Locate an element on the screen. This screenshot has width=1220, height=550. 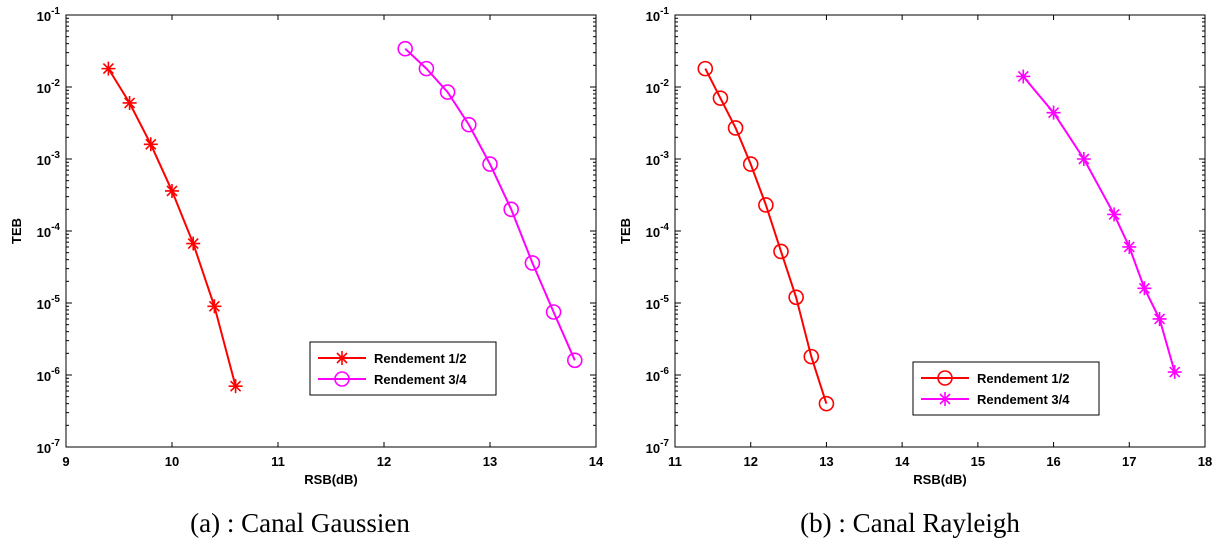
x-tick-label: 16 is located at coordinates (1053, 461).